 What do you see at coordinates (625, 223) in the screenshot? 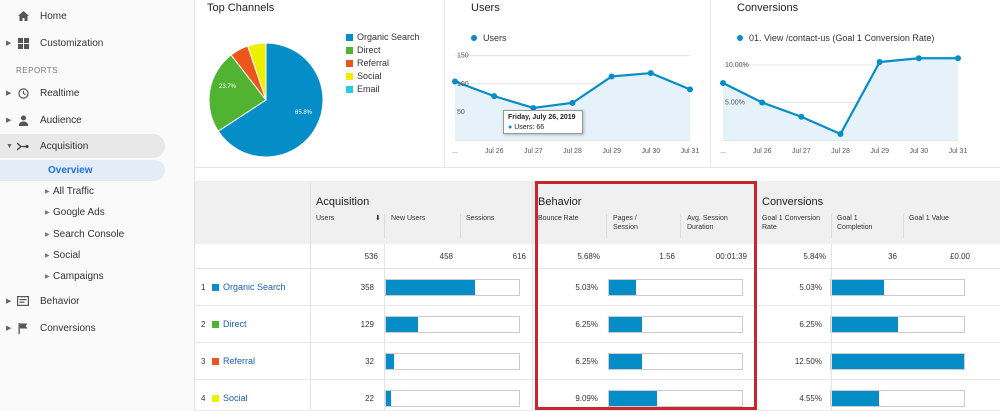
I see `col-pages-session: Pages / Session` at bounding box center [625, 223].